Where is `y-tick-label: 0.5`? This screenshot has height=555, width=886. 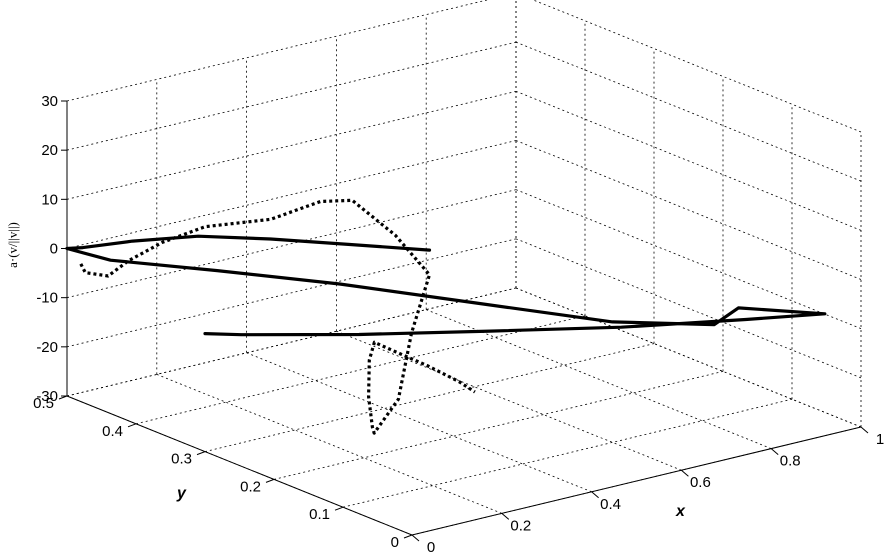 y-tick-label: 0.5 is located at coordinates (43, 403).